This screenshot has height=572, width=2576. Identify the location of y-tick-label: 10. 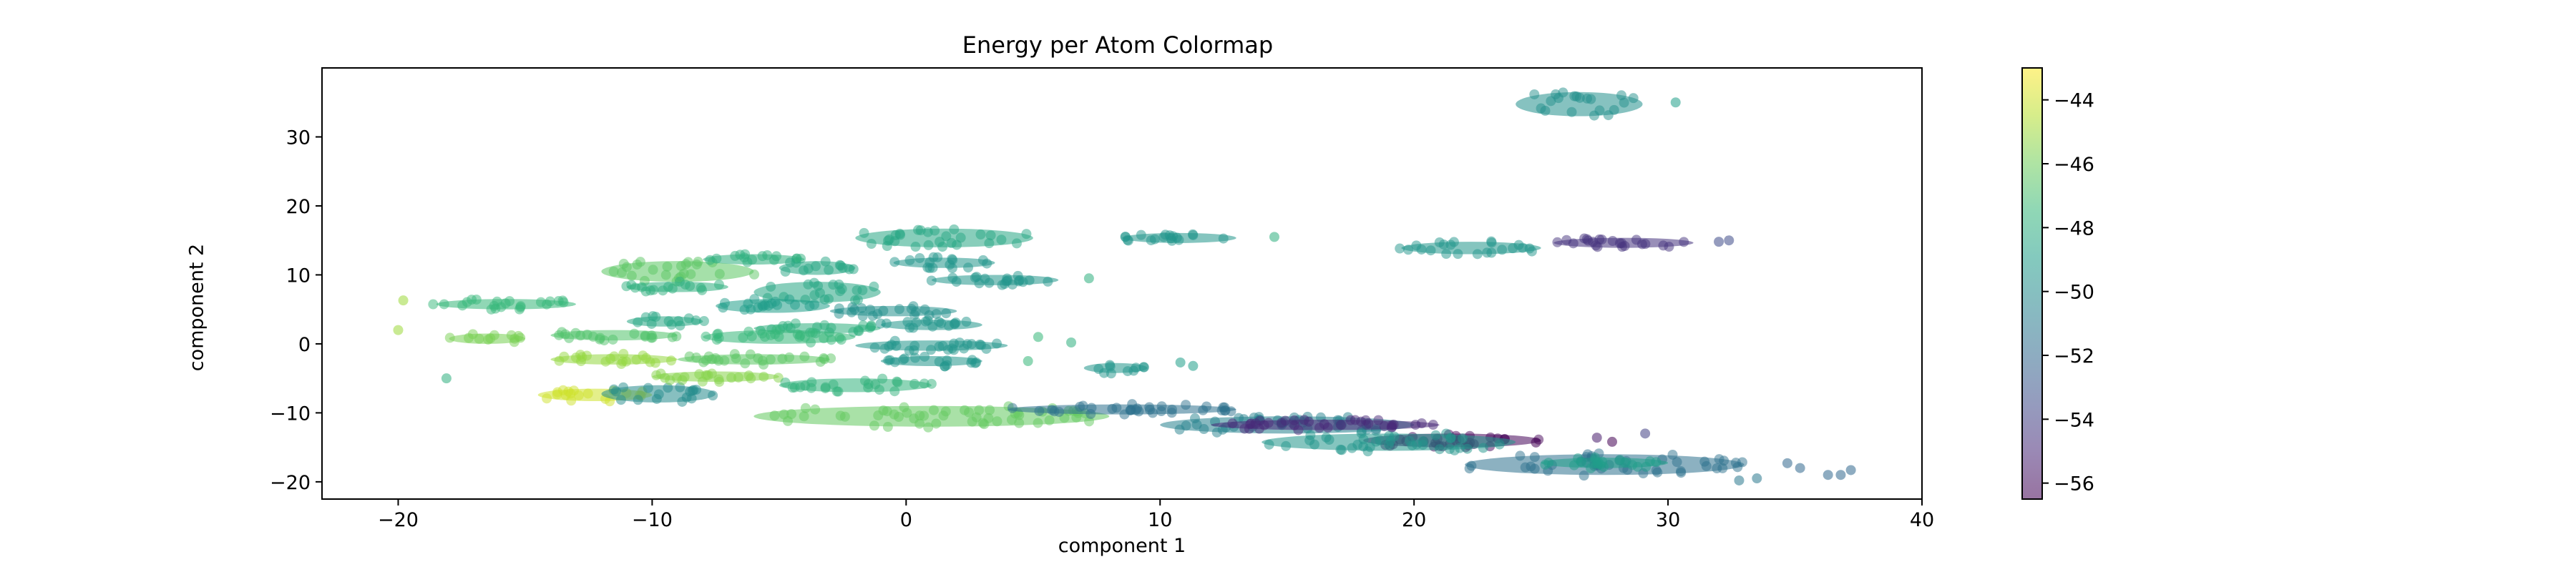
(298, 276).